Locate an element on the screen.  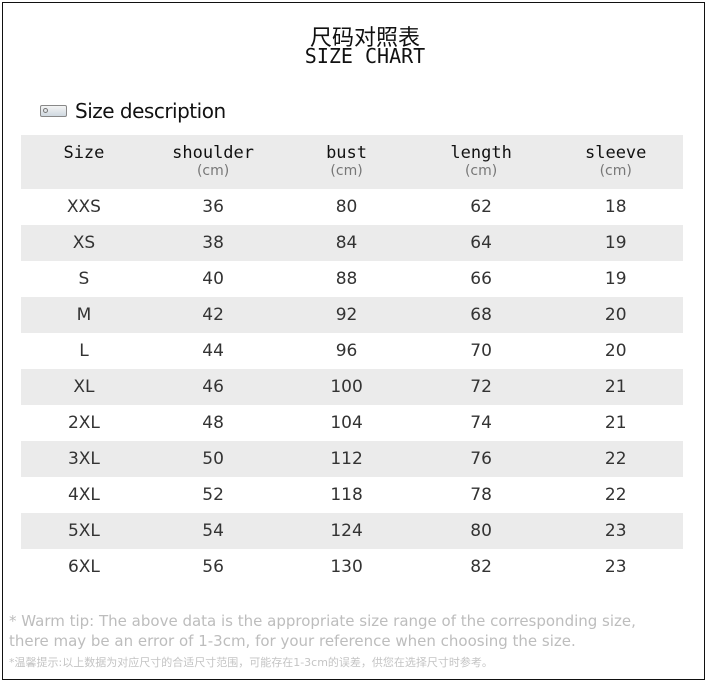
table-cell: 50 is located at coordinates (213, 459).